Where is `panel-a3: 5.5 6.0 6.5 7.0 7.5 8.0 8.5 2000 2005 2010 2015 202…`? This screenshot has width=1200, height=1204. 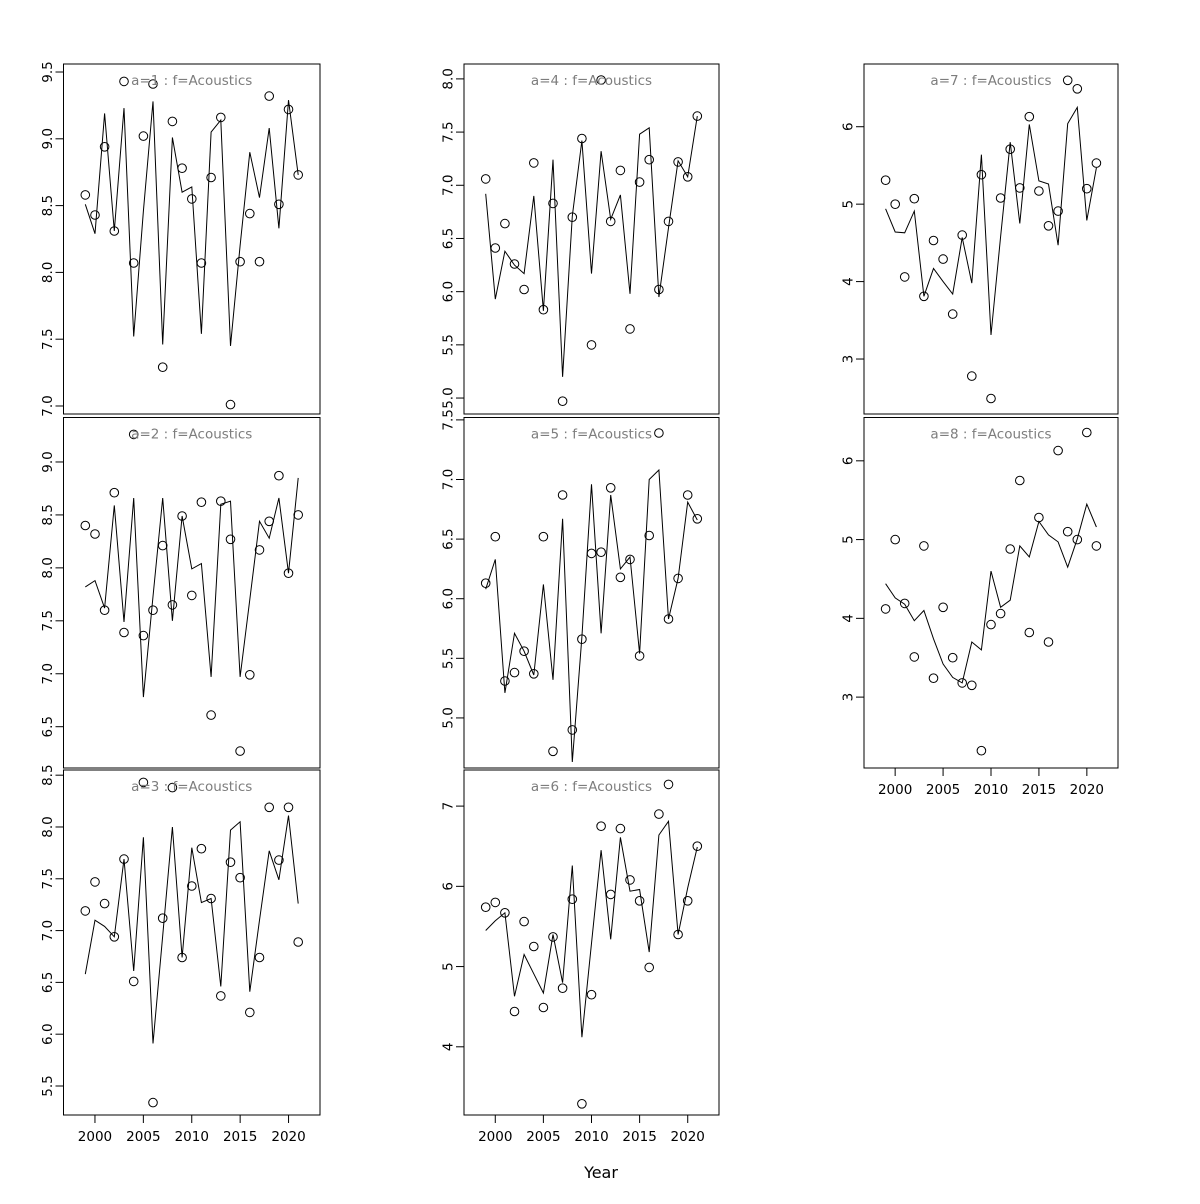
panel-a3: 5.5 6.0 6.5 7.0 7.5 8.0 8.5 2000 2005 2010 2015 202… is located at coordinates (180, 954).